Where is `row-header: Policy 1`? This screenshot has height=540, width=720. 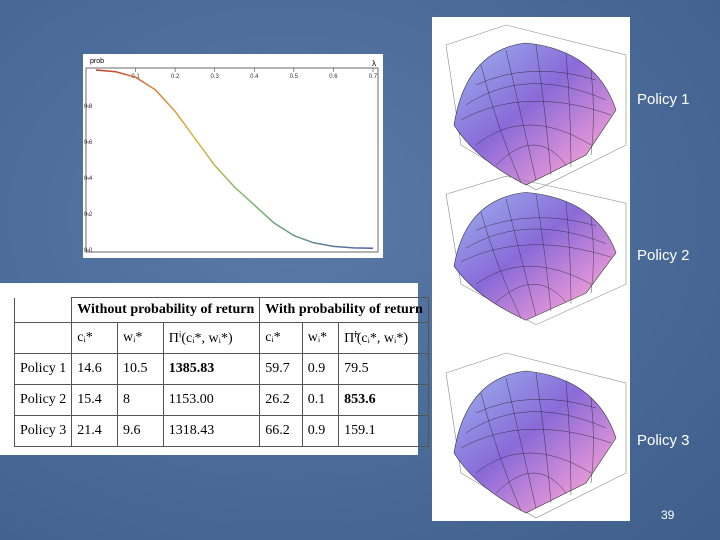
row-header: Policy 1 is located at coordinates (43, 369).